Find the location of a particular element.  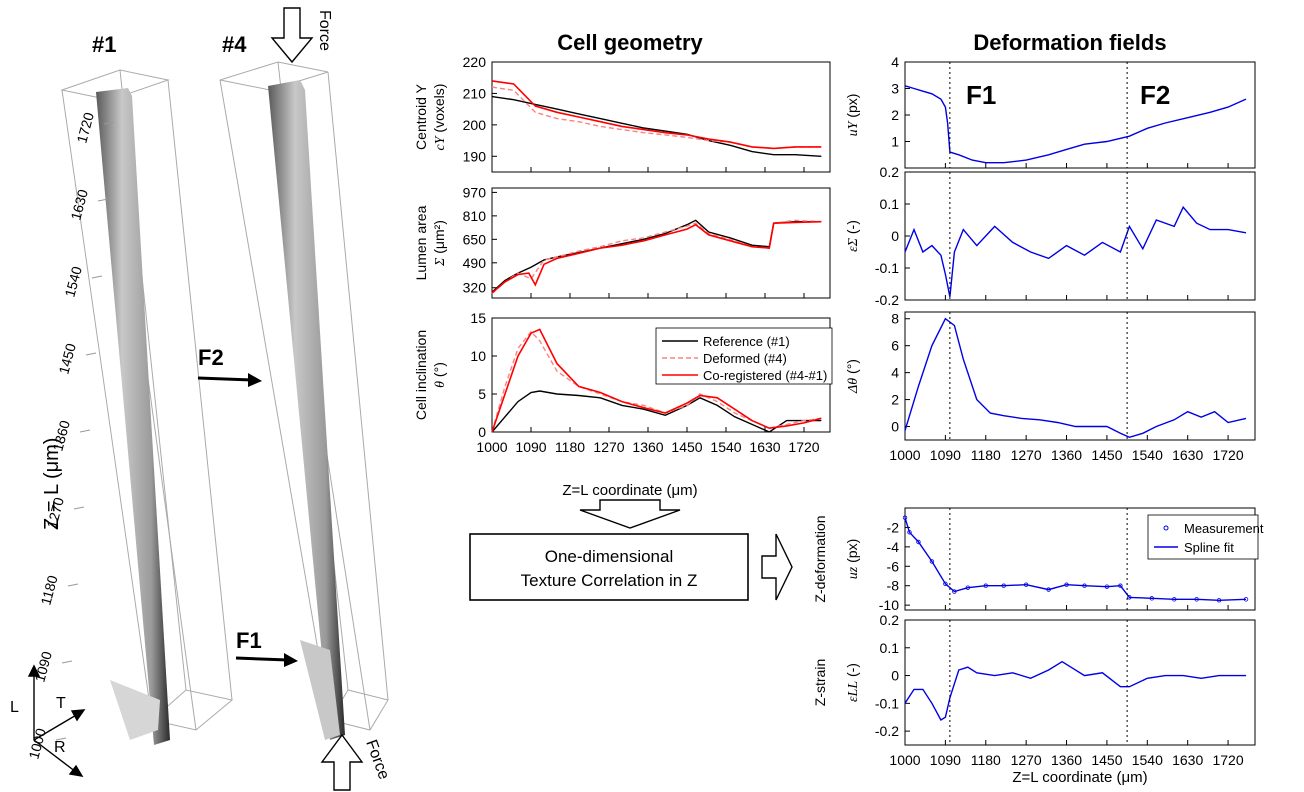

f1-arrow-head is located at coordinates (291, 660).